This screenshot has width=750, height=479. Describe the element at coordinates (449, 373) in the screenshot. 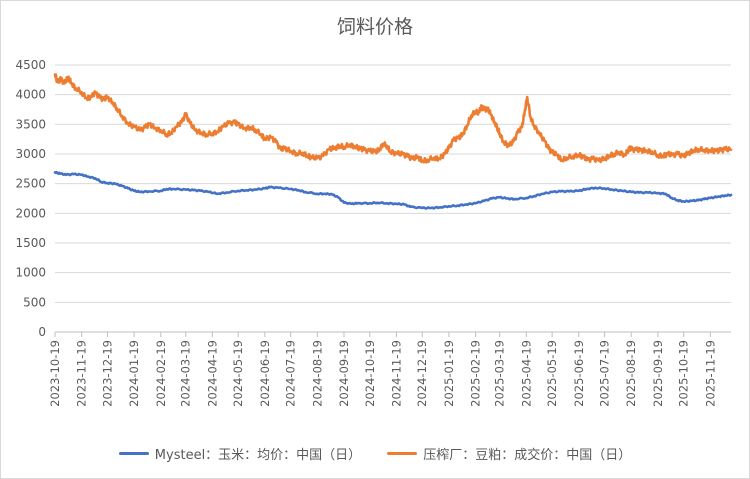

I see `x-tick-label: 2025-01-19` at that location.